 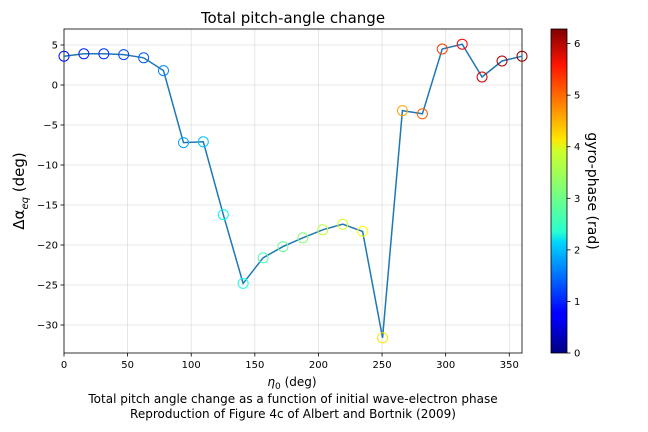 I want to click on colorbar-tick-label: 0, so click(x=577, y=354).